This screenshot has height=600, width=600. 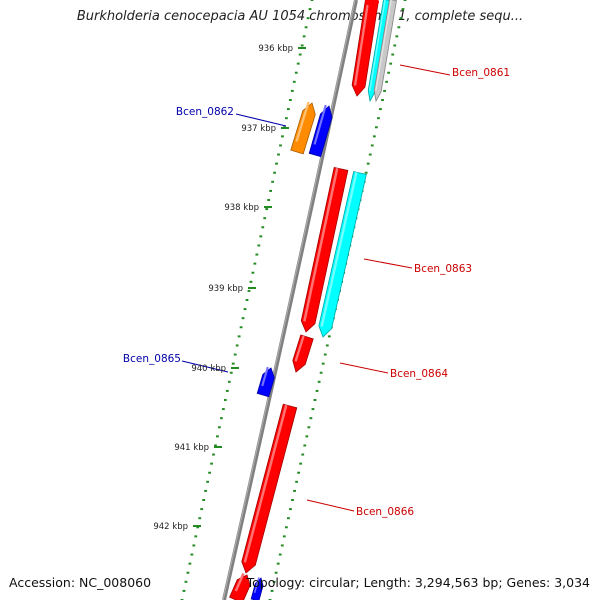 I want to click on cds-bcen-0864-red-body, so click(x=303, y=353).